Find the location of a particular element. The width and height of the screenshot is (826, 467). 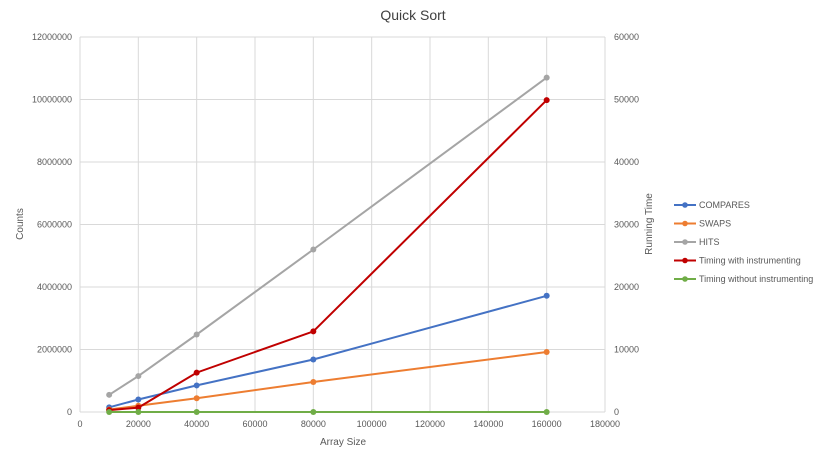

series-swaps is located at coordinates (328, 381).